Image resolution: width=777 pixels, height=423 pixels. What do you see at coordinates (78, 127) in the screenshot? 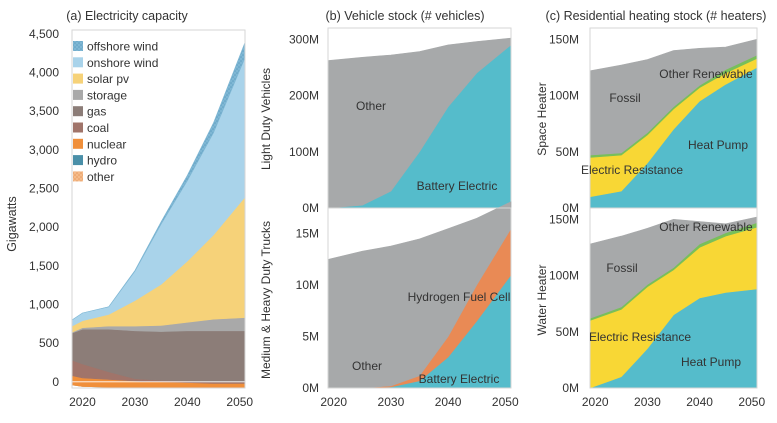
I see `legend-swatch-coal` at bounding box center [78, 127].